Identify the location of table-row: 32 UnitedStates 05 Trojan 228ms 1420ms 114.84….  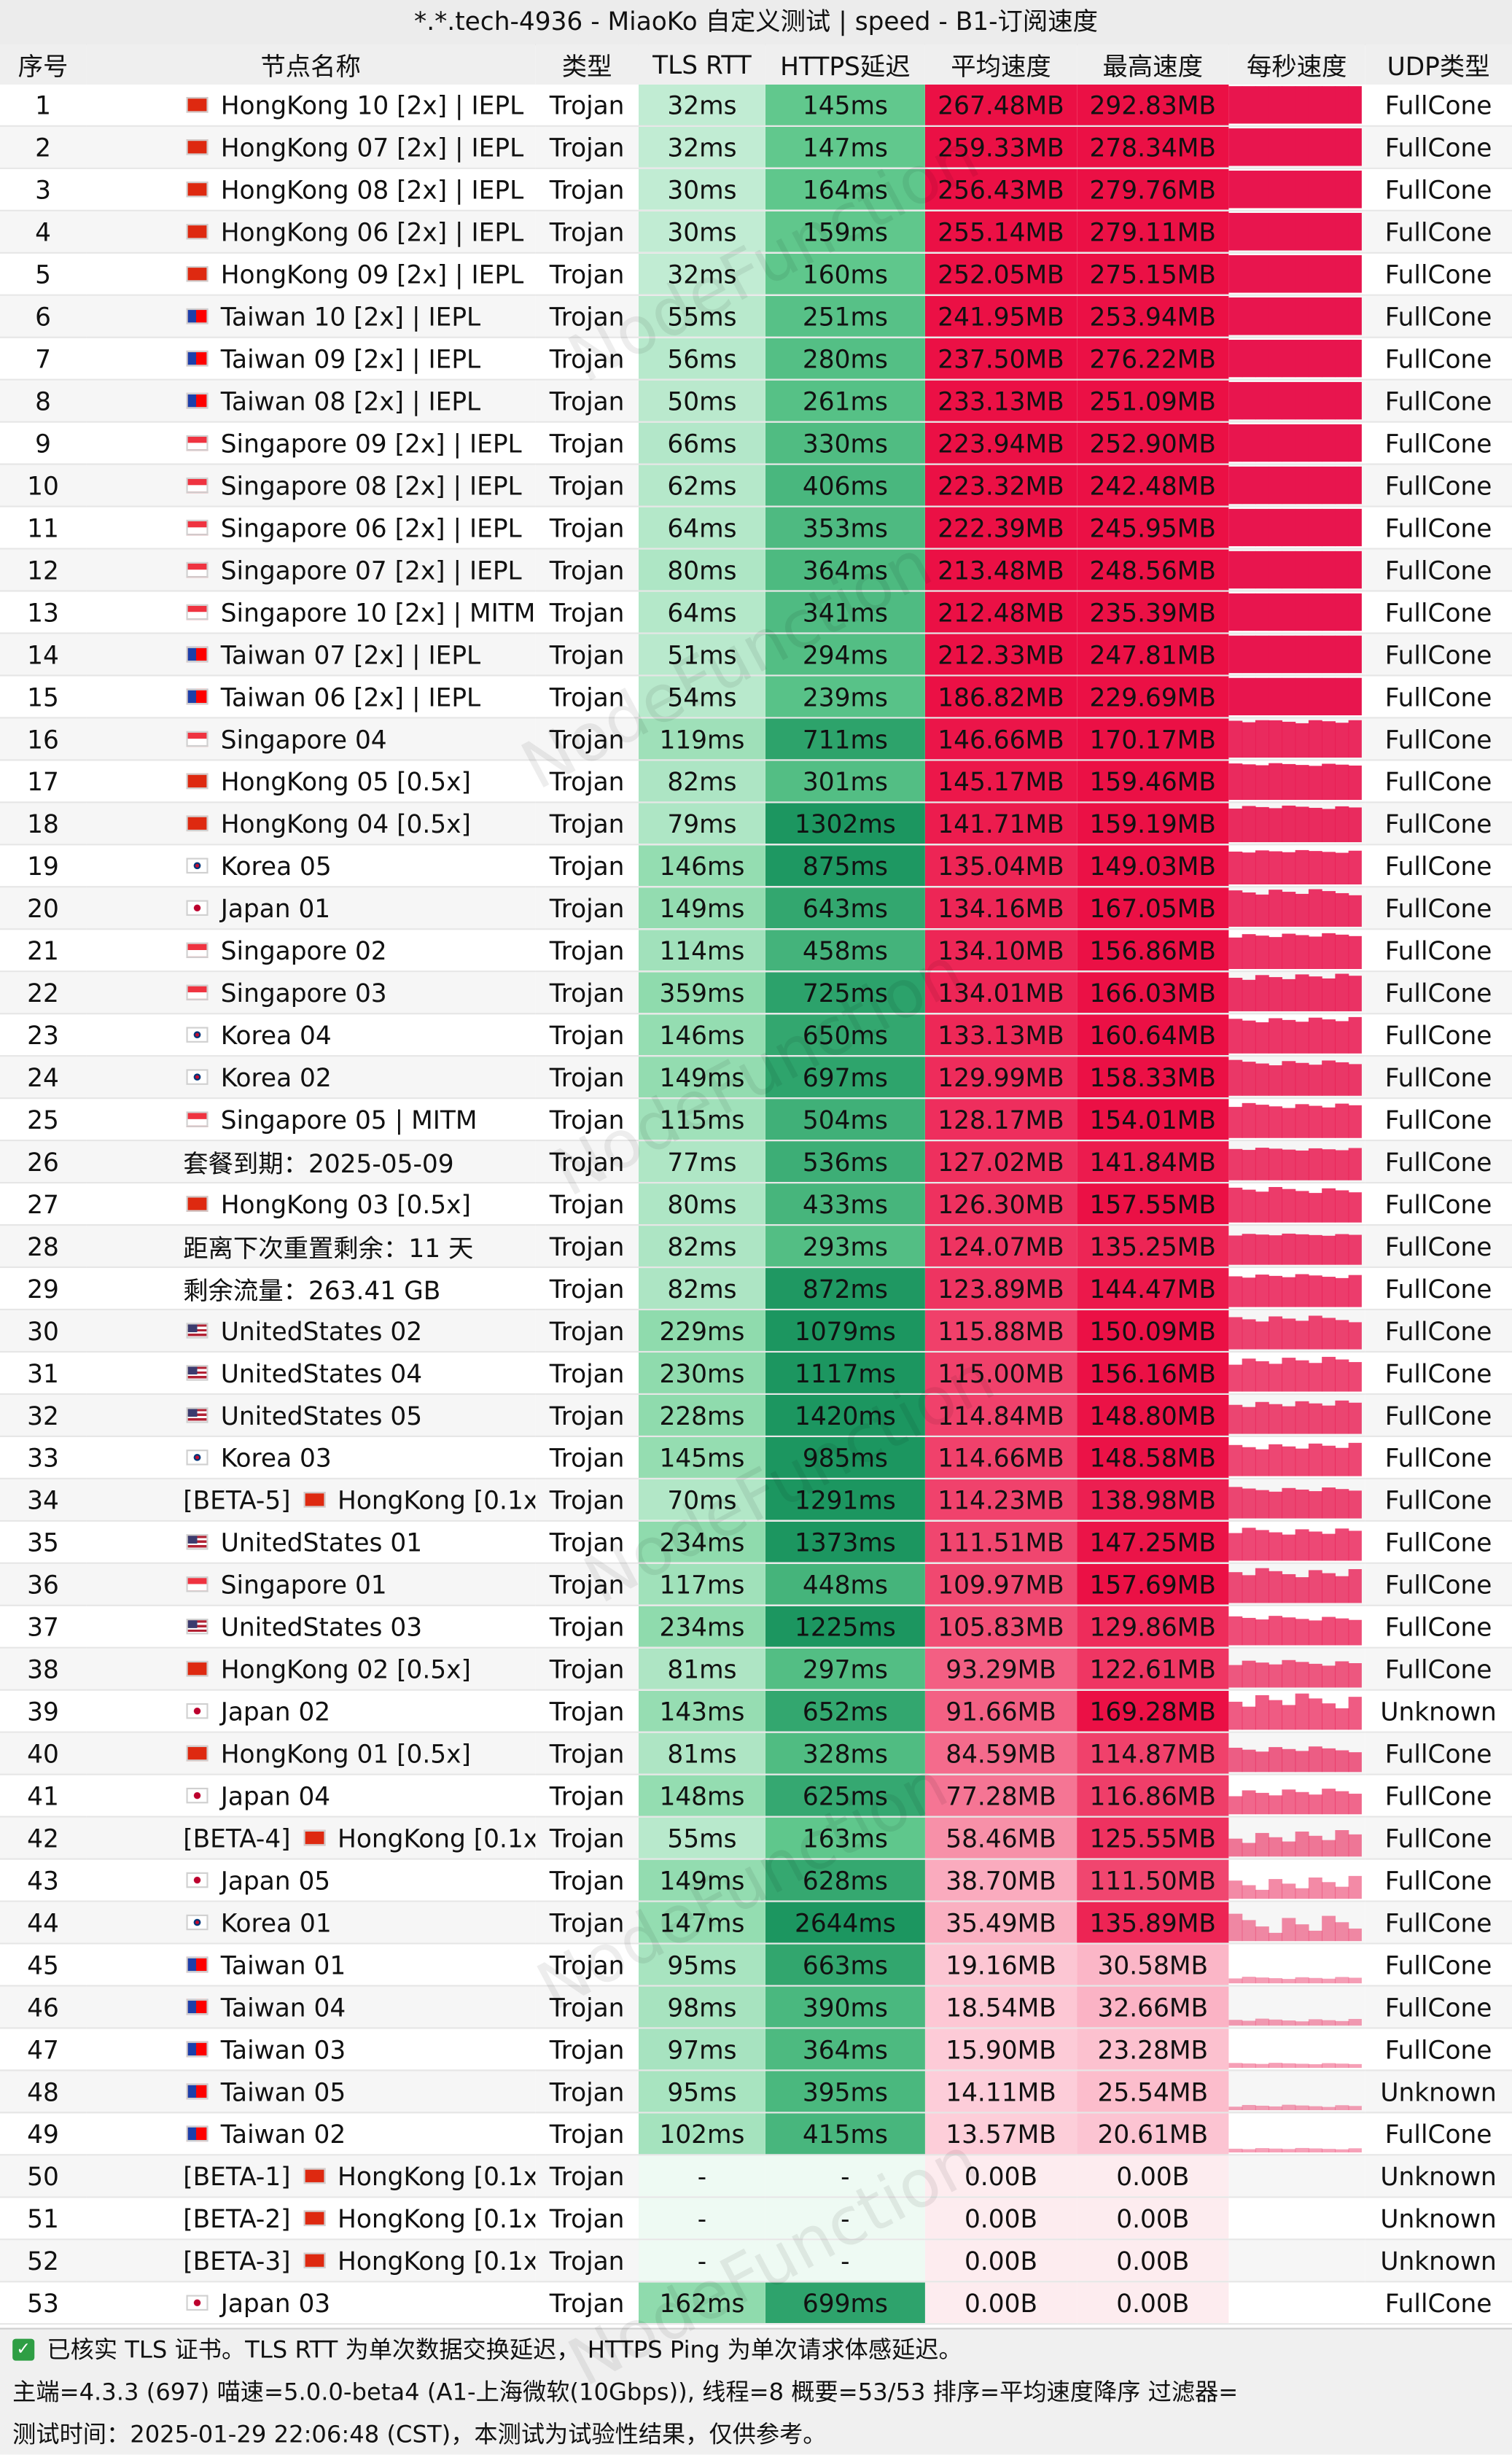
(756, 1415).